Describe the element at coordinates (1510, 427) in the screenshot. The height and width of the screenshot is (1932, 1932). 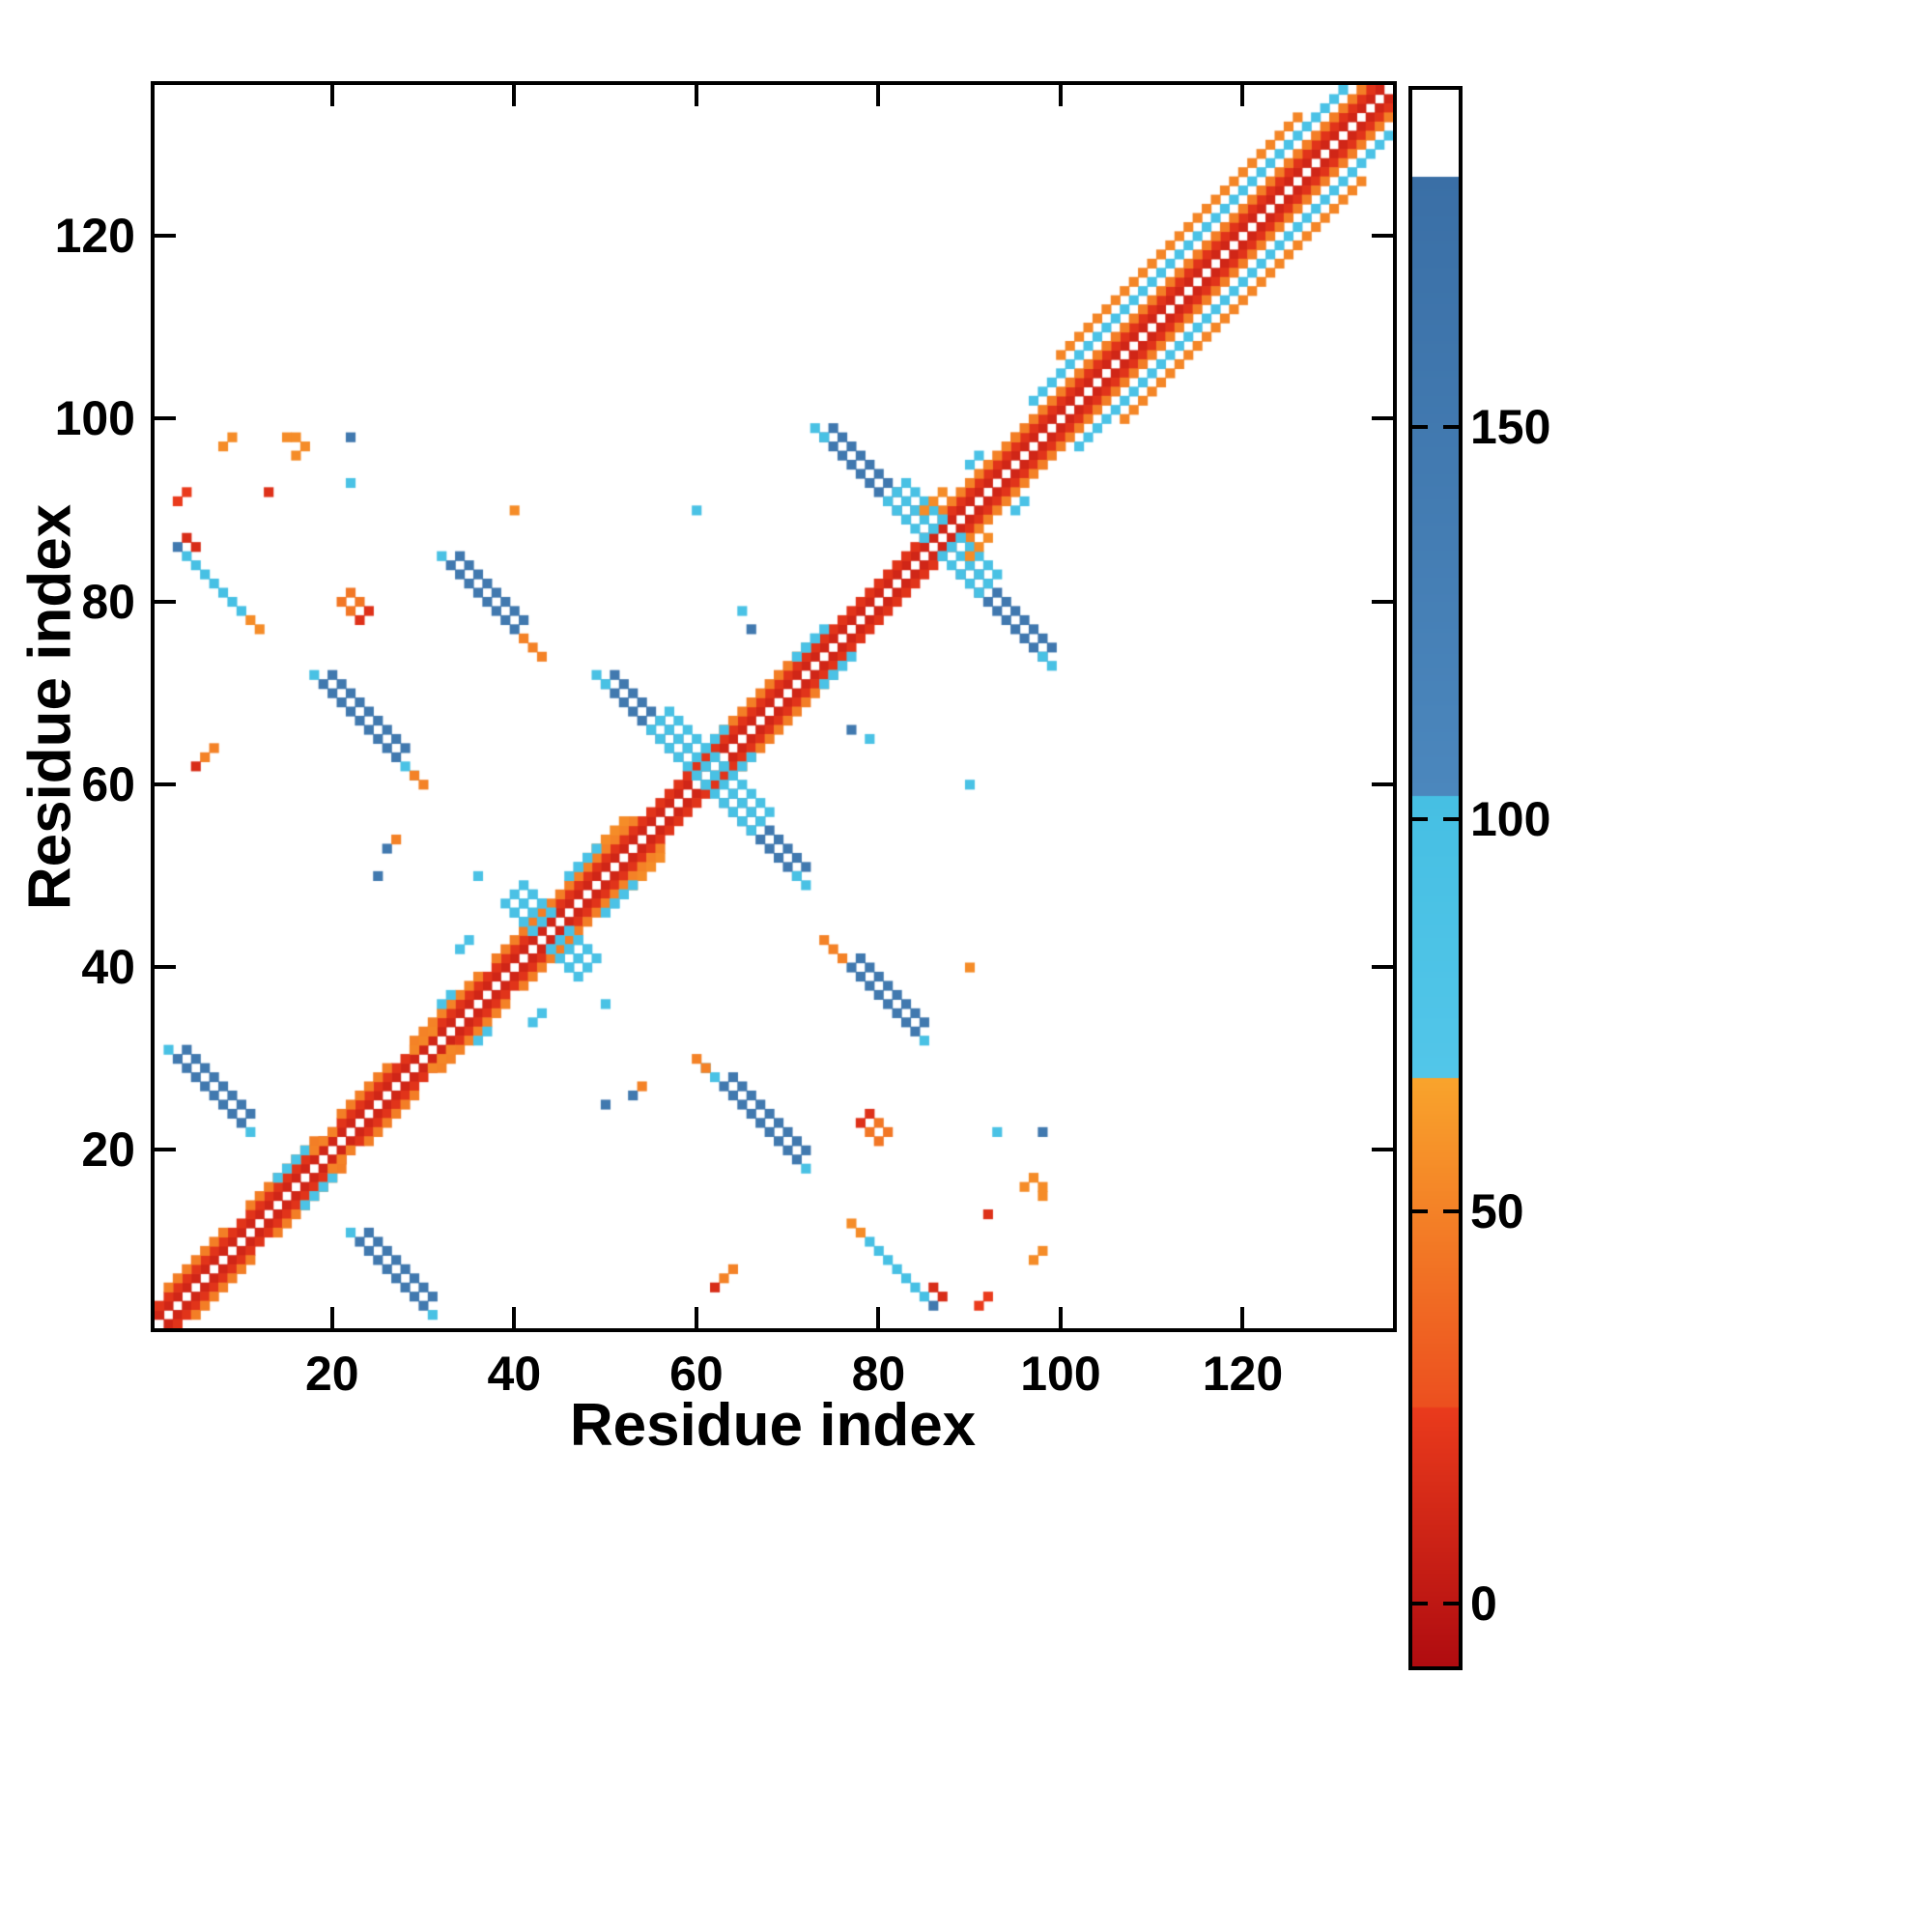
I see `colorbar-tick-label: 150` at that location.